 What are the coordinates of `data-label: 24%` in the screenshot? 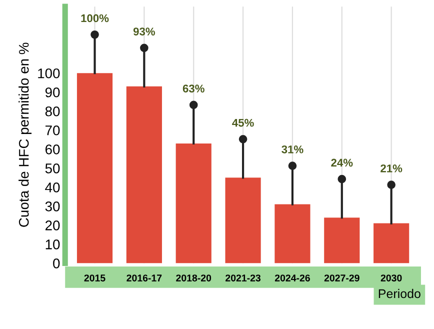 It's located at (342, 162).